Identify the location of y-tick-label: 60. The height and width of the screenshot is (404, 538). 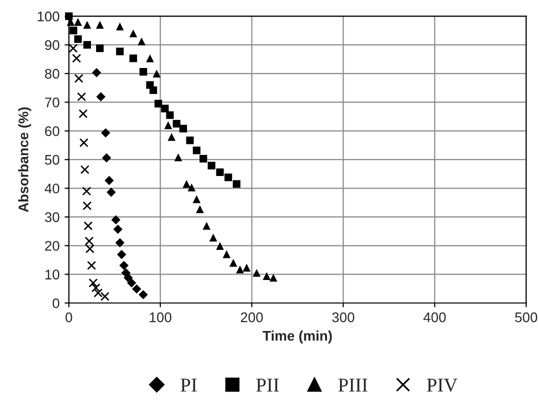
(52, 131).